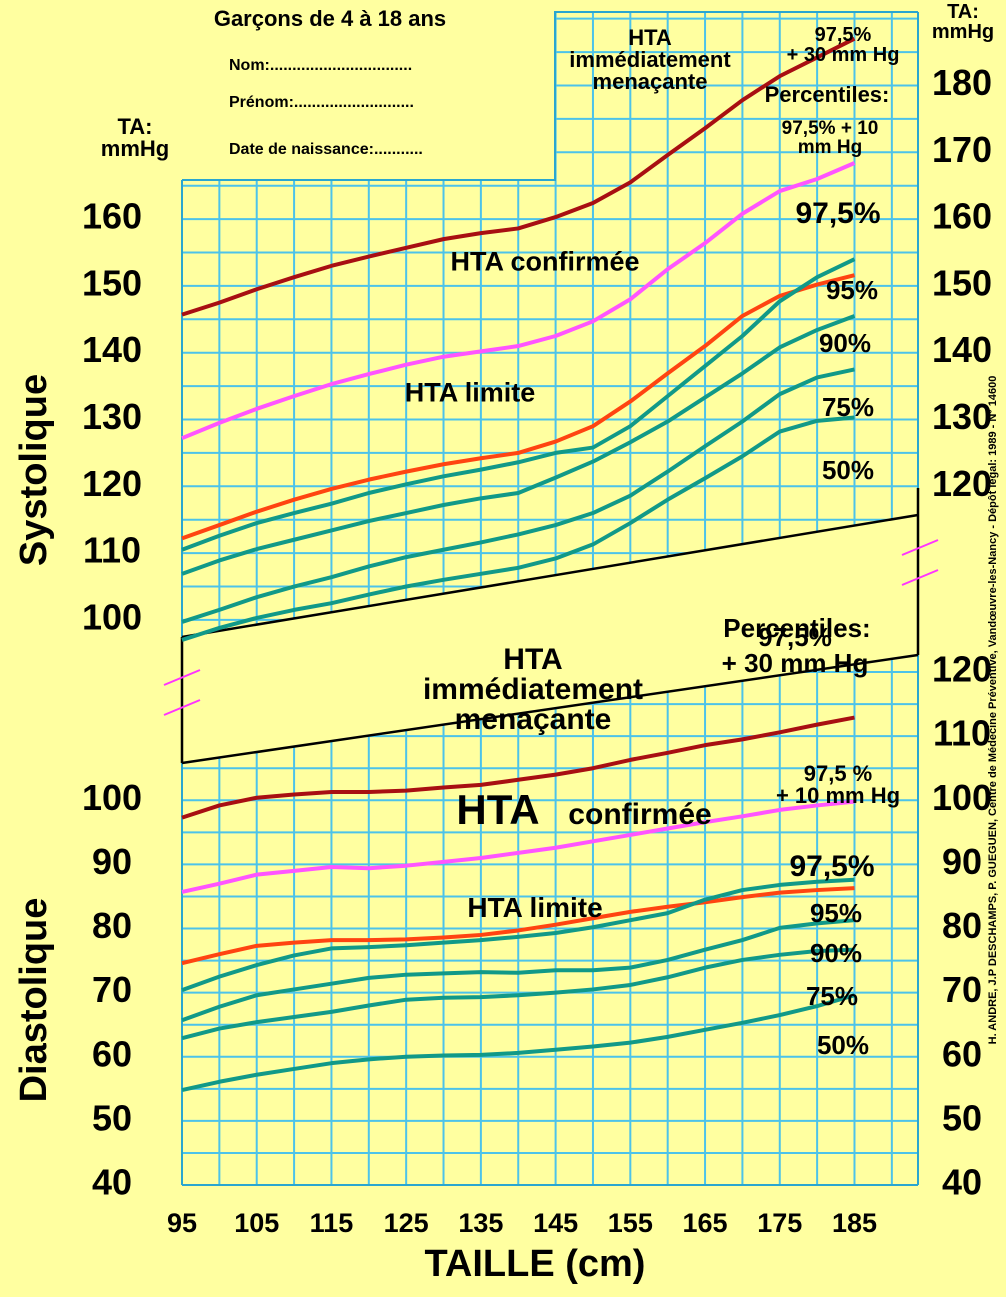 Image resolution: width=1006 pixels, height=1297 pixels. I want to click on y-unit-label: TA: mmHg, so click(135, 137).